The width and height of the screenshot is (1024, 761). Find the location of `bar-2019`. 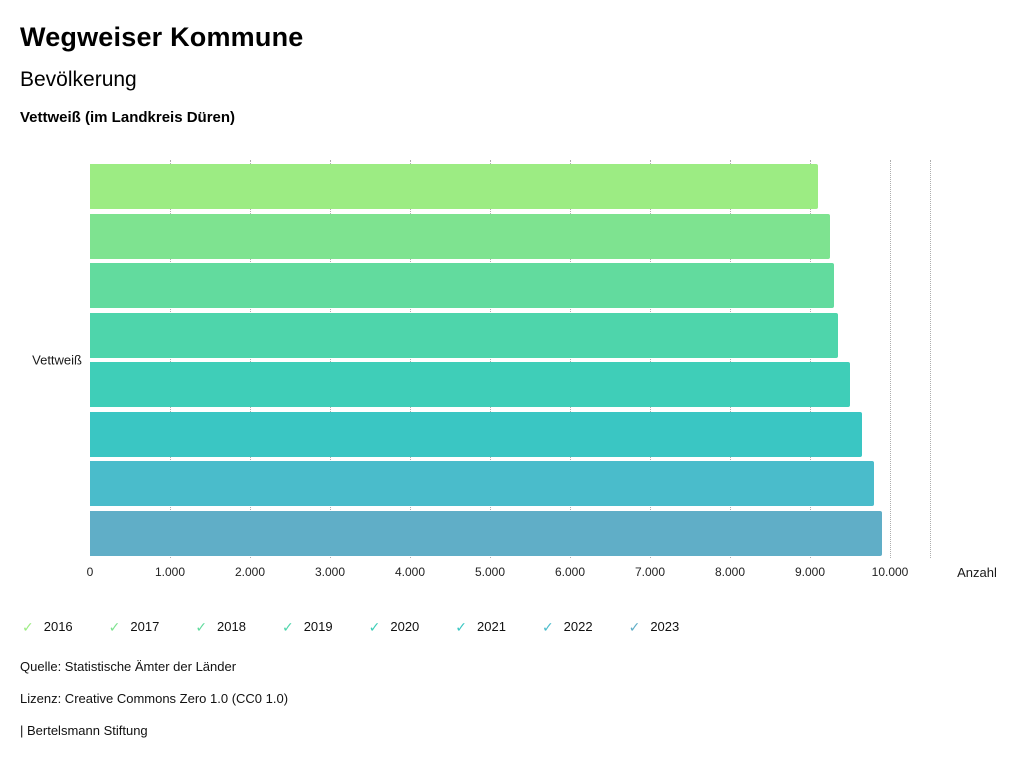

bar-2019 is located at coordinates (464, 335).